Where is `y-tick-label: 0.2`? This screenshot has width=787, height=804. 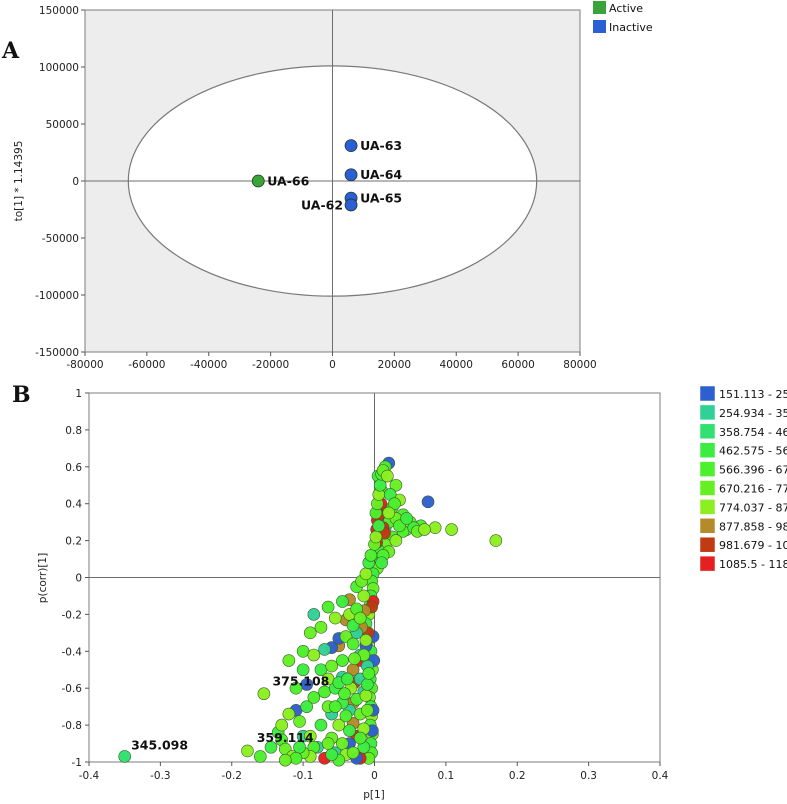
y-tick-label: 0.2 is located at coordinates (73, 542).